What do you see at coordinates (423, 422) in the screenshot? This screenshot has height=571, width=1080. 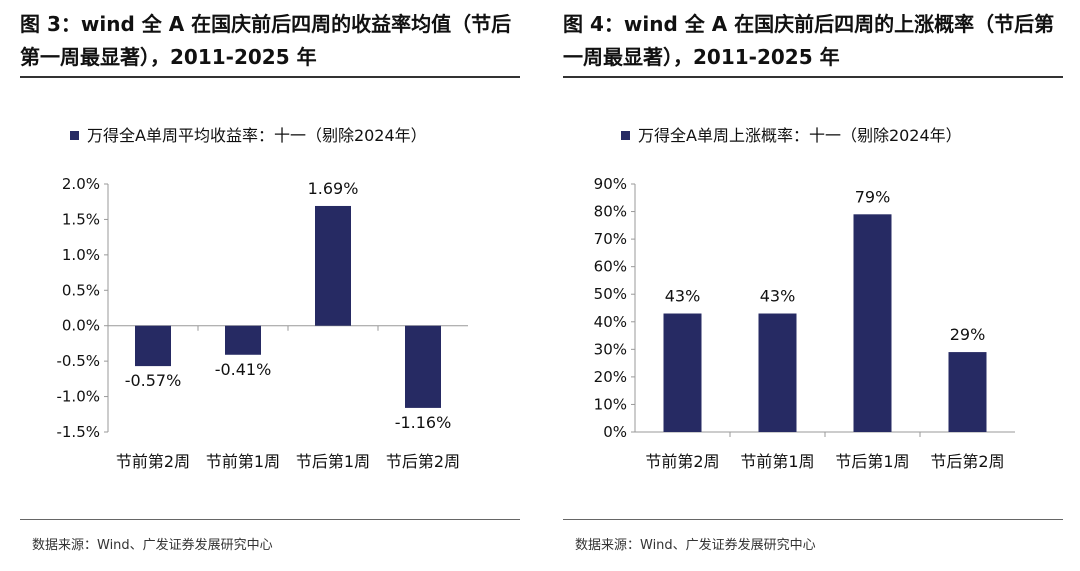 I see `data-label: -1.16%` at bounding box center [423, 422].